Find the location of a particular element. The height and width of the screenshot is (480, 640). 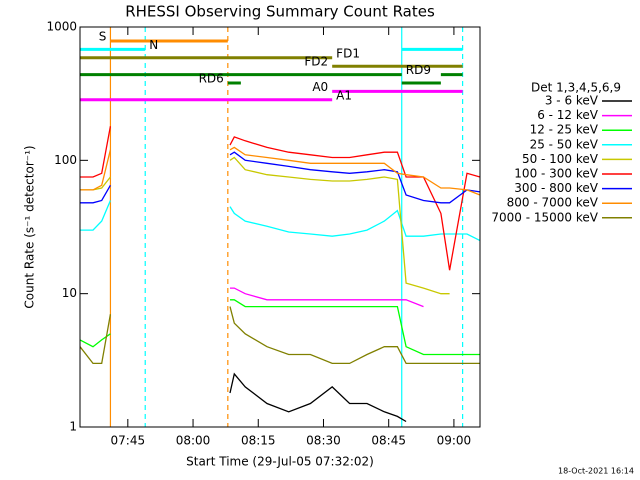

flag-label: FD1 is located at coordinates (348, 53).